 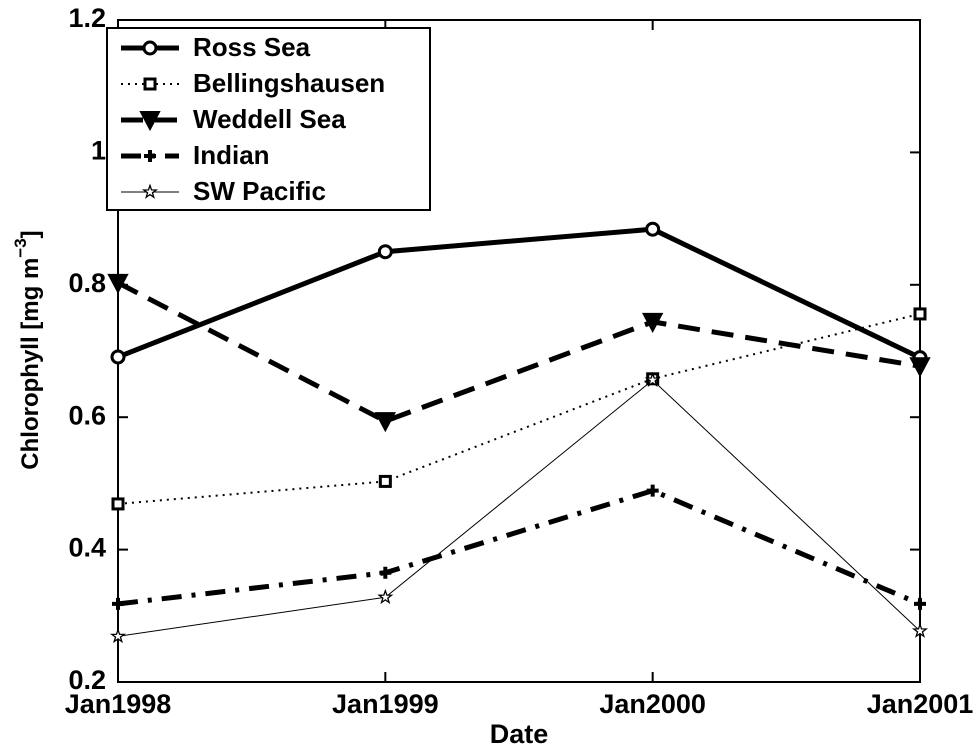 What do you see at coordinates (87, 18) in the screenshot?
I see `y-tick-label: 1.2` at bounding box center [87, 18].